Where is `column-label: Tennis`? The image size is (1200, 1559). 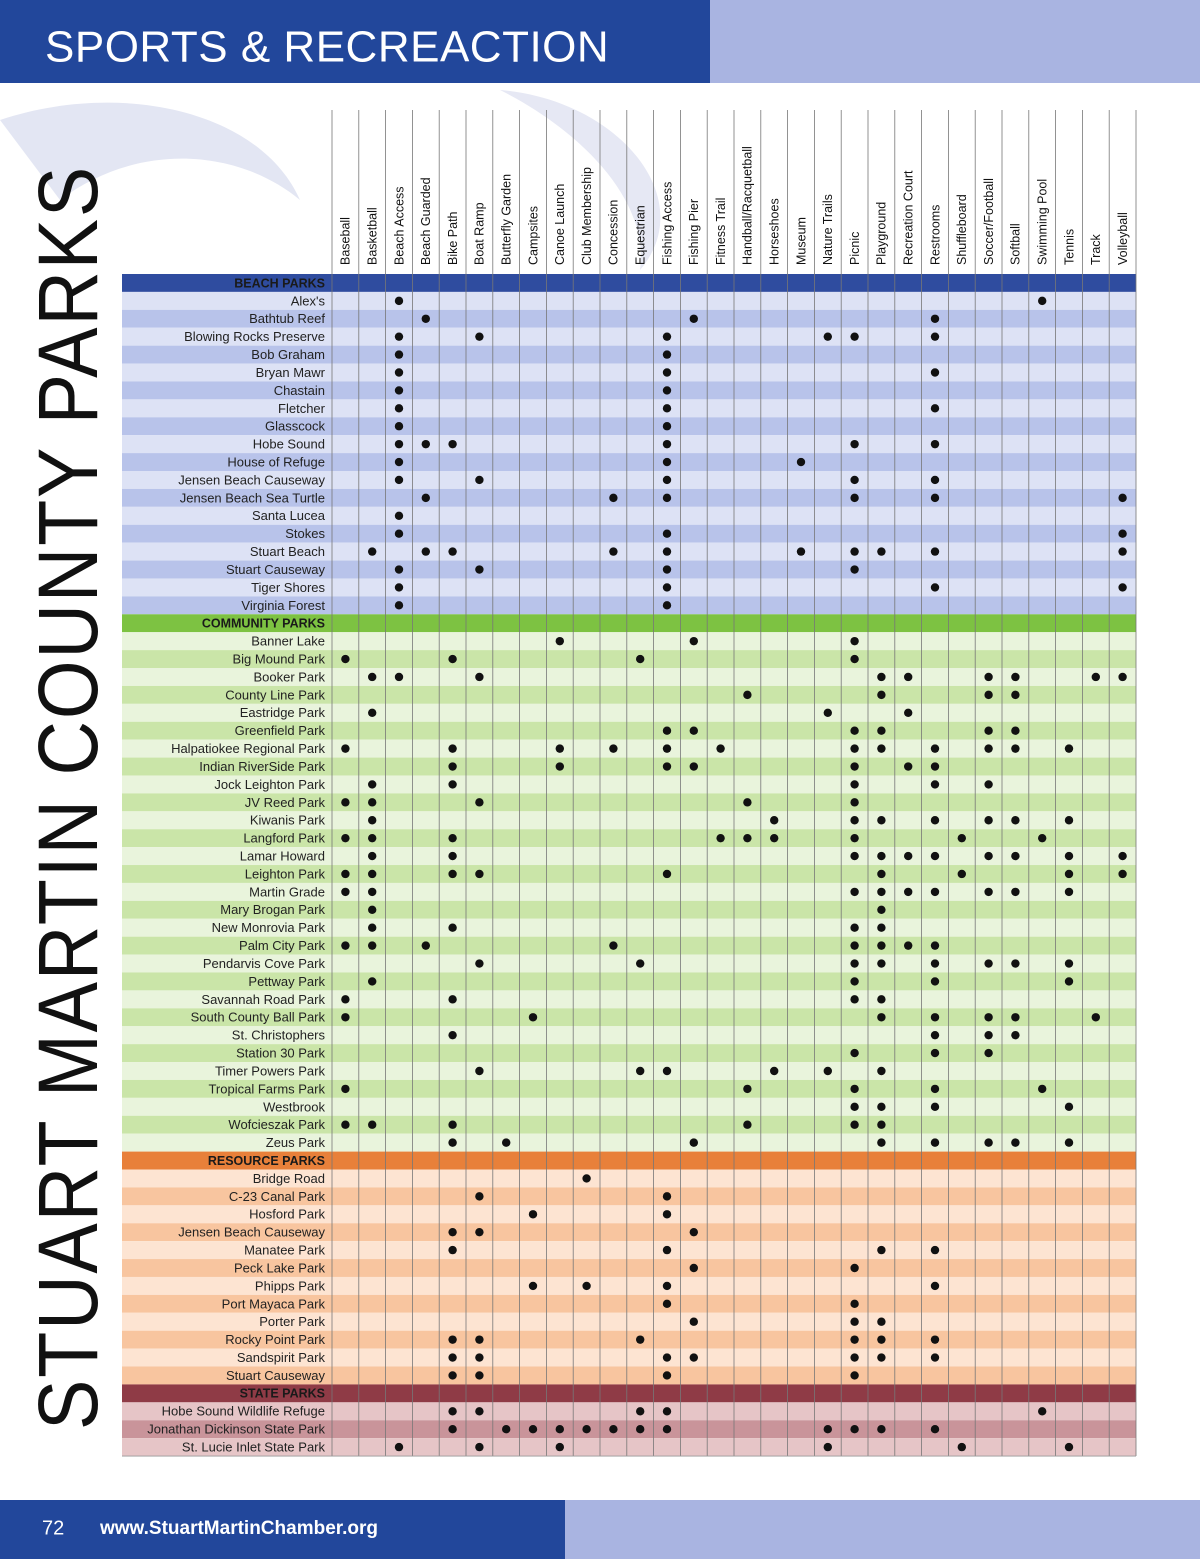 column-label: Tennis is located at coordinates (1069, 247).